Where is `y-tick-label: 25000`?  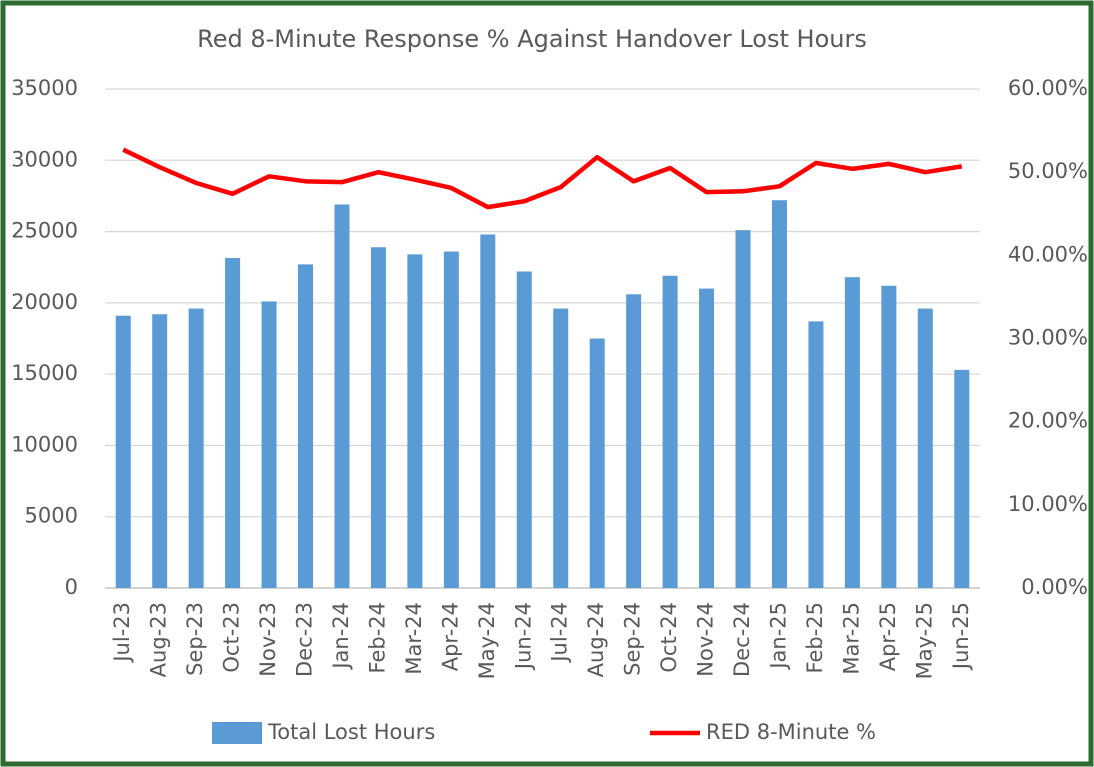 y-tick-label: 25000 is located at coordinates (44, 231).